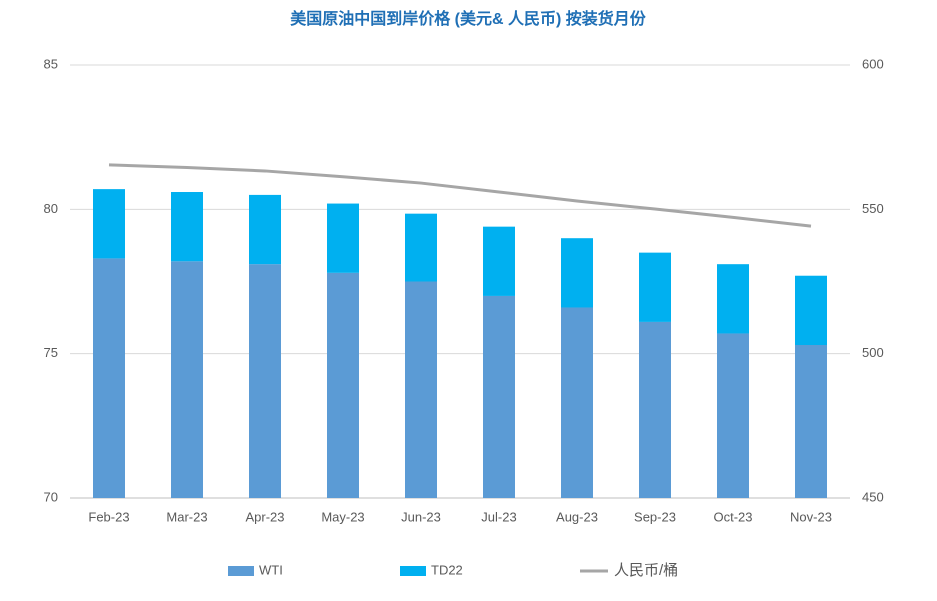 The width and height of the screenshot is (937, 601). I want to click on y2-tick-label: 600, so click(873, 63).